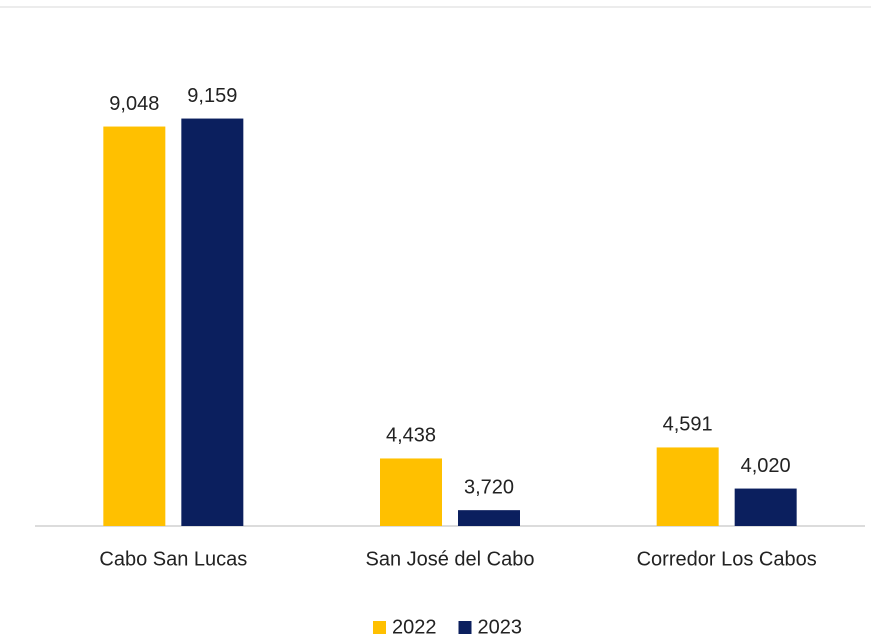 The image size is (871, 640). I want to click on data-label: 4,591, so click(688, 425).